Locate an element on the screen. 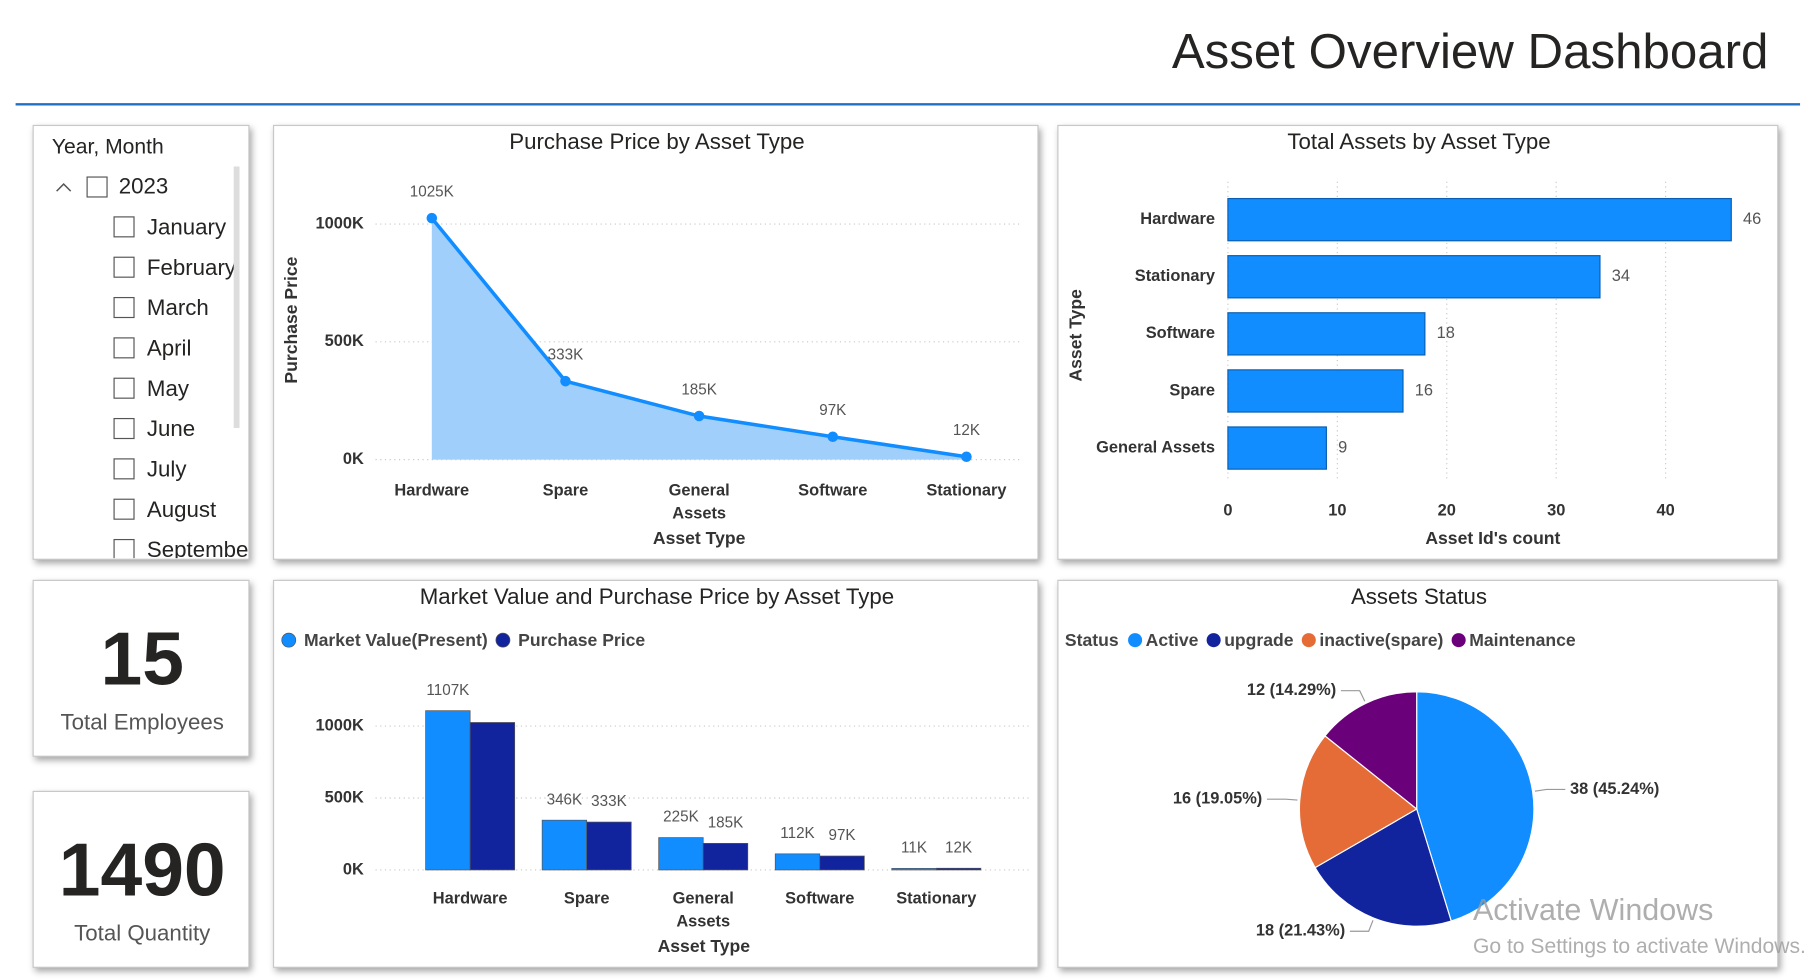  card-label: Total Employees is located at coordinates (142, 721).